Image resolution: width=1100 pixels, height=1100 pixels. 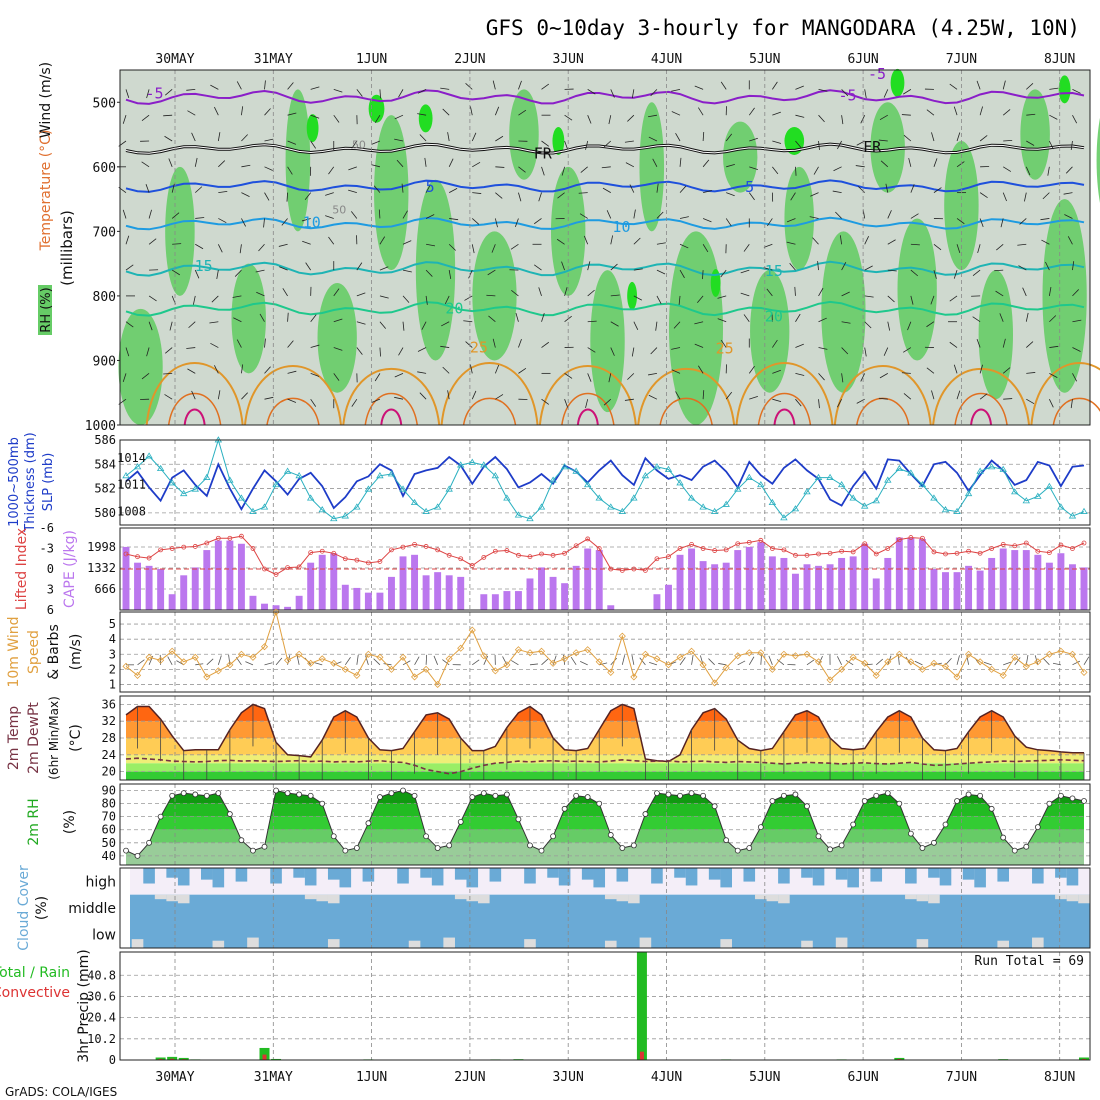 I want to click on cloud-row-label: middle, so click(x=92, y=909).